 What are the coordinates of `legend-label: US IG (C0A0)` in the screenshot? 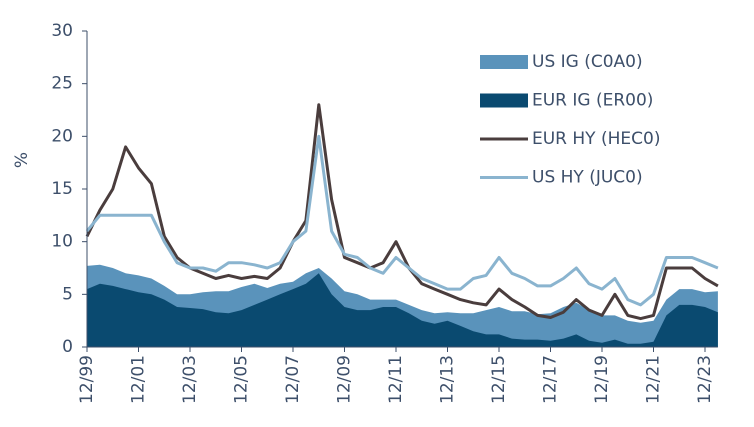 It's located at (587, 62).